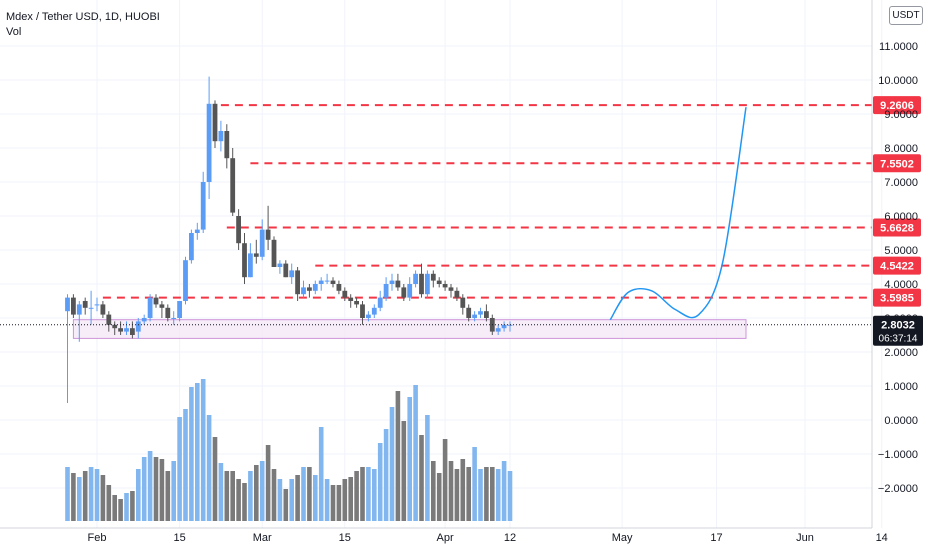 The image size is (932, 550). I want to click on y-tick-label: −2.0000, so click(898, 489).